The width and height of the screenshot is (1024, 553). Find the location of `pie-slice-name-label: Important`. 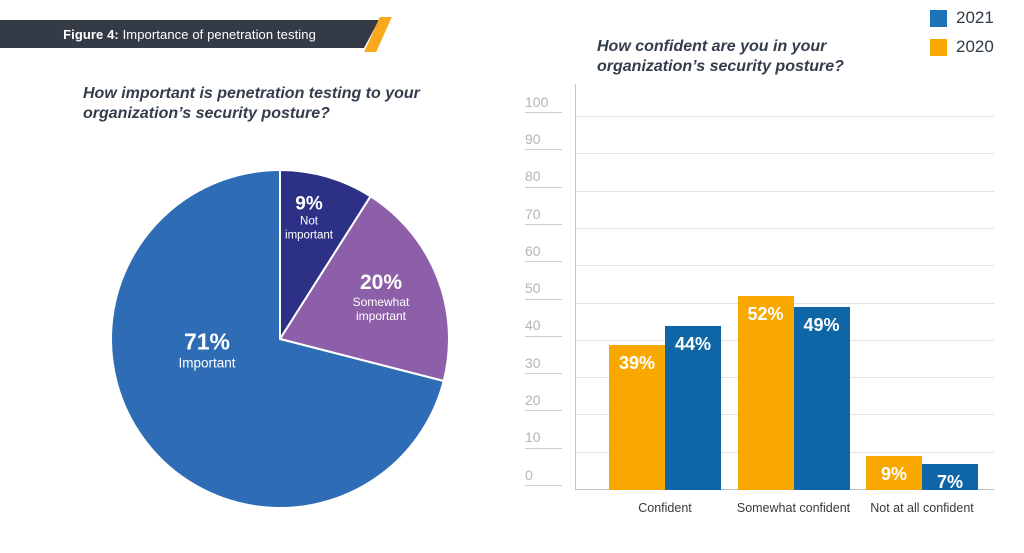

pie-slice-name-label: Important is located at coordinates (207, 363).